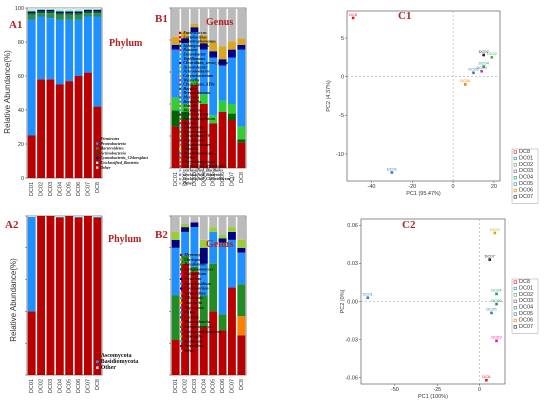 The width and height of the screenshot is (550, 405). What do you see at coordinates (352, 226) in the screenshot?
I see `y-tick-label: 0.06` at bounding box center [352, 226].